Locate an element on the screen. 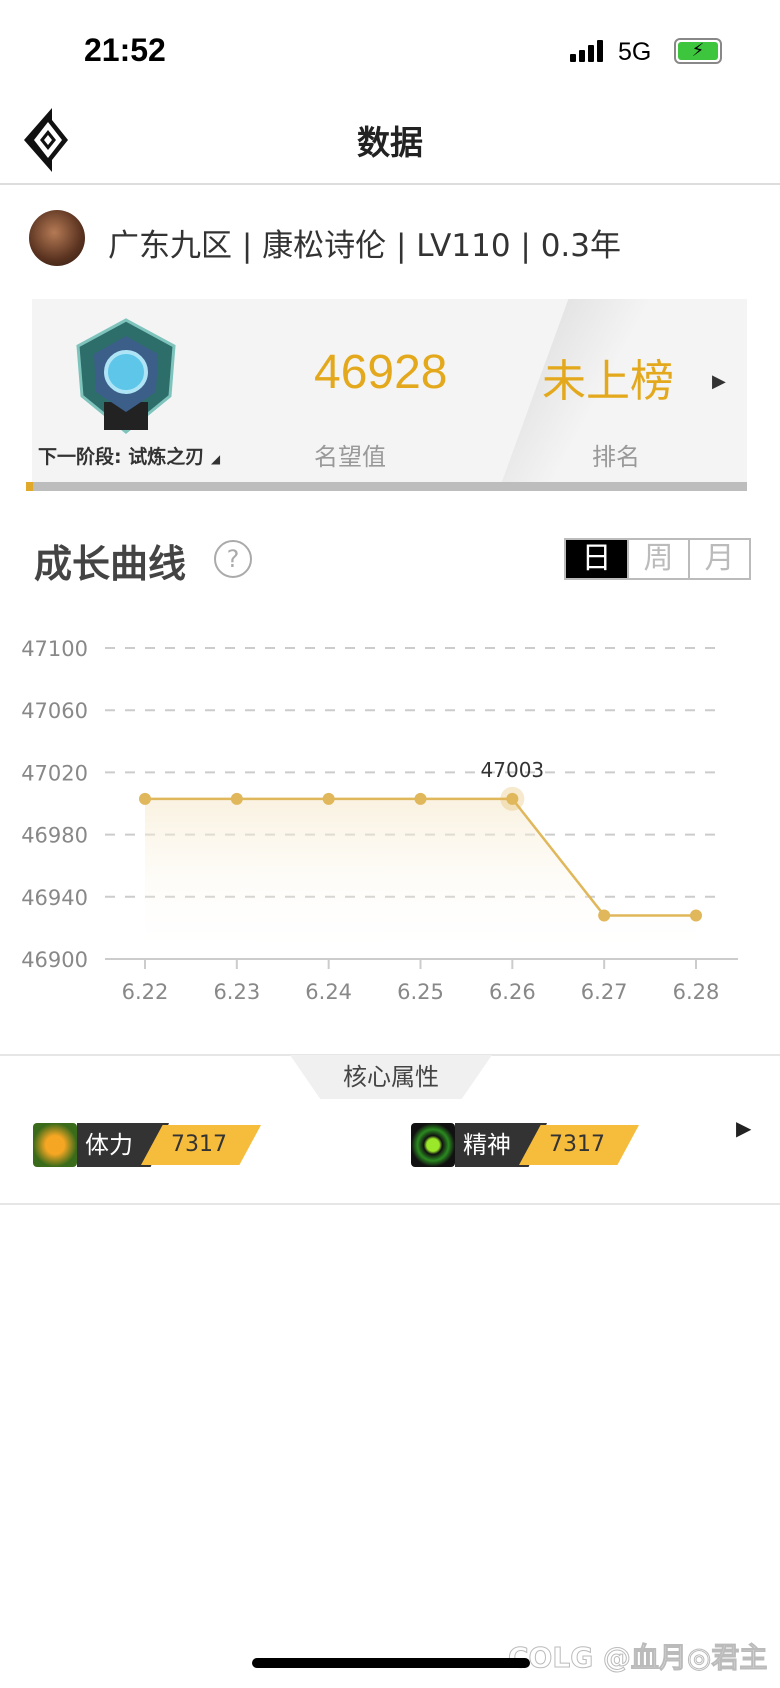 This screenshot has height=1688, width=780. next-stage-label: 下一阶段: 试炼之刃 ◢ is located at coordinates (129, 457).